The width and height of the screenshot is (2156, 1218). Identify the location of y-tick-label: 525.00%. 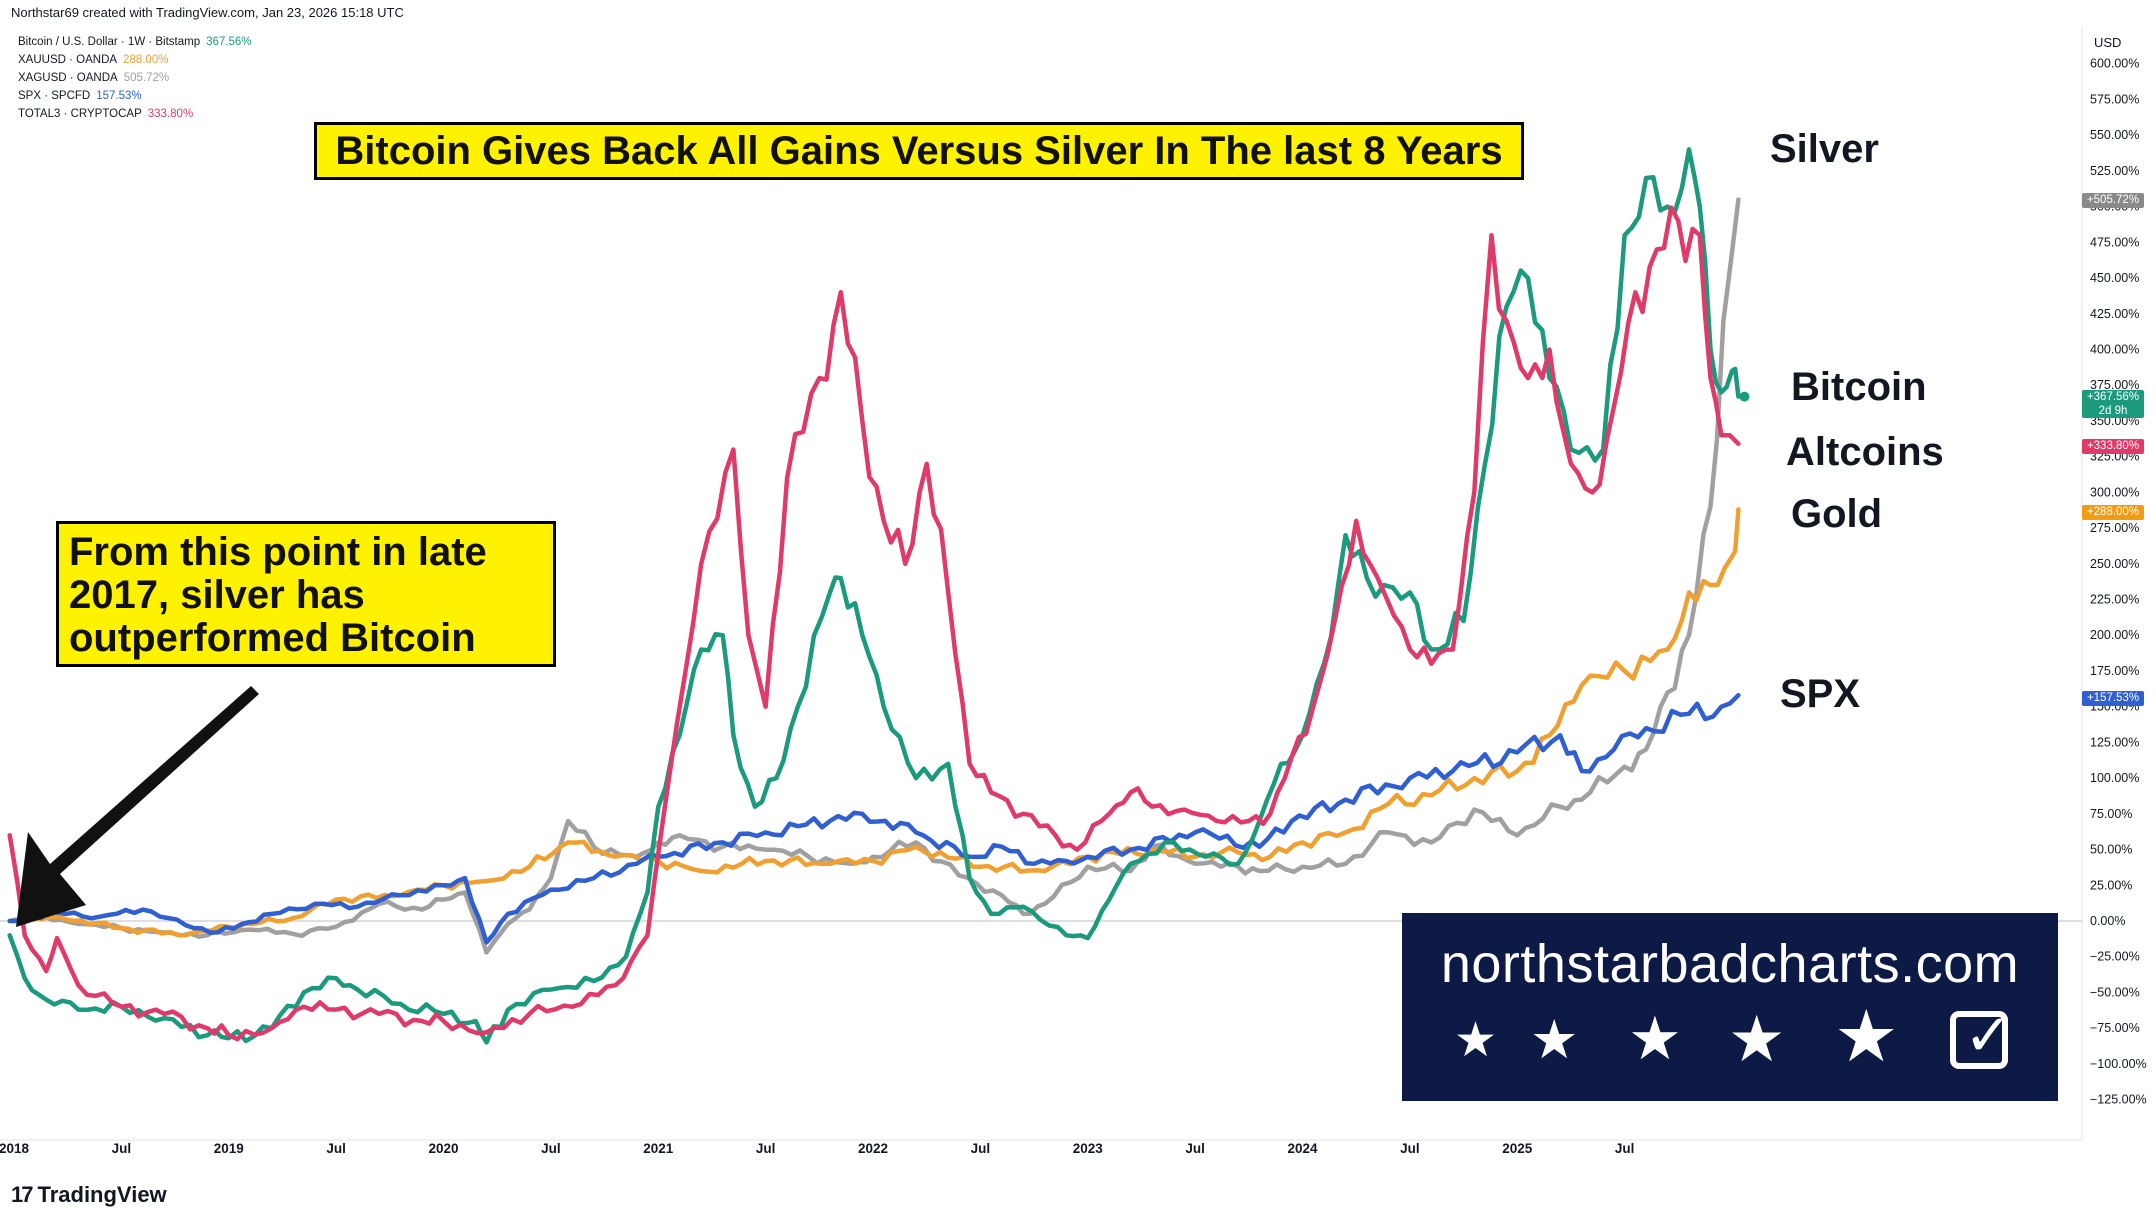
(2114, 171).